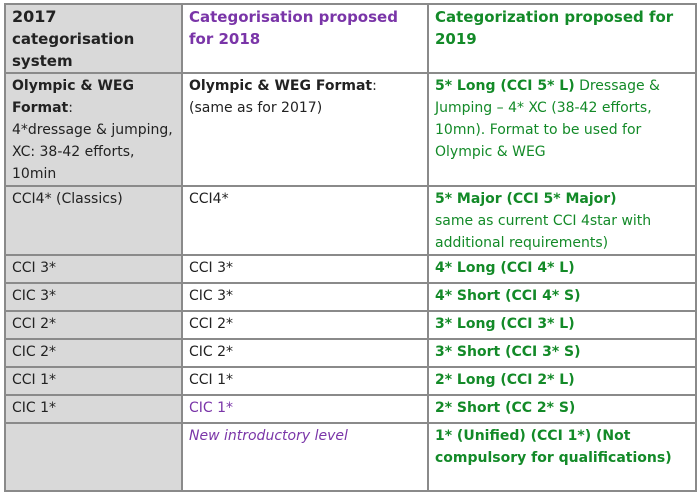  Describe the element at coordinates (305, 409) in the screenshot. I see `cell-2018: CIC 1*` at that location.